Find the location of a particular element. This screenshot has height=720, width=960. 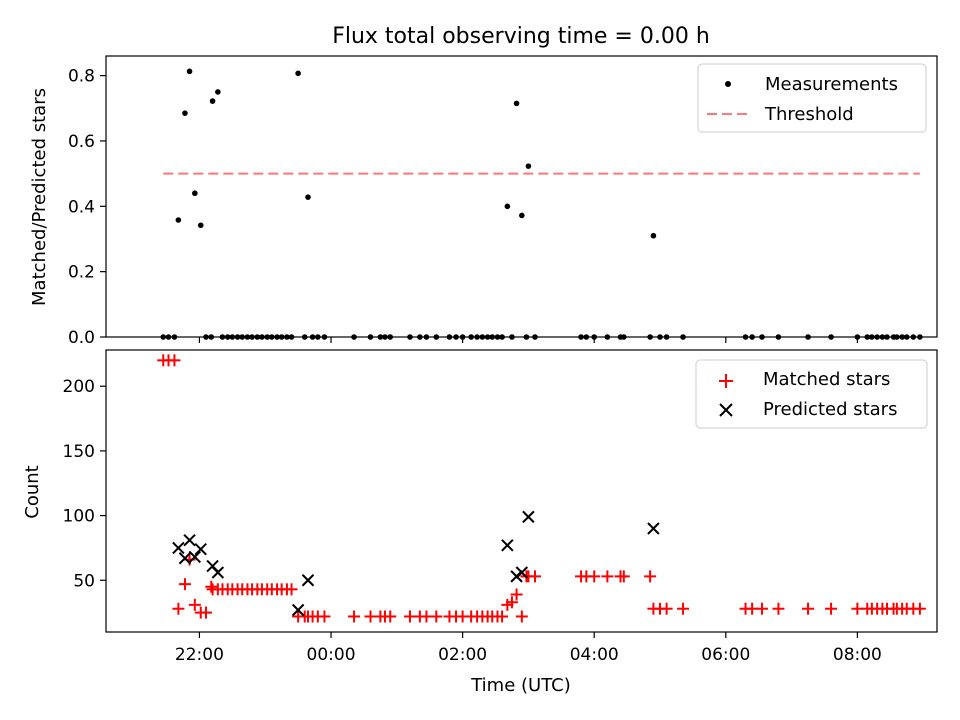

bottom-y-tick-label: 50 is located at coordinates (84, 581).